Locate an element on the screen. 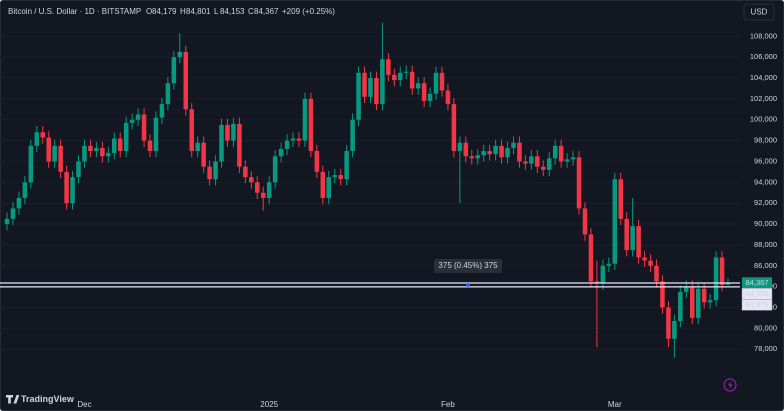 The width and height of the screenshot is (784, 411). legend-key: L is located at coordinates (216, 11).